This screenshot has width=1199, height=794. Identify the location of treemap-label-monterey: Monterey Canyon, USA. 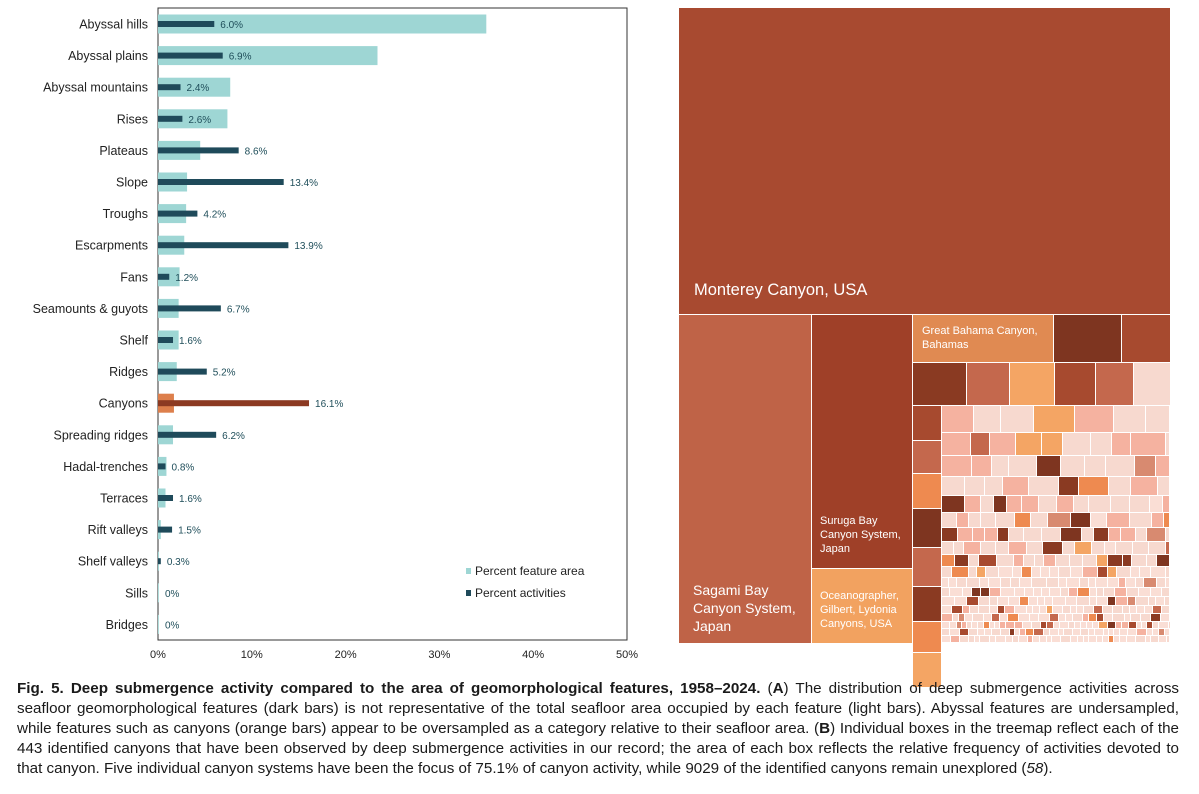
(781, 290).